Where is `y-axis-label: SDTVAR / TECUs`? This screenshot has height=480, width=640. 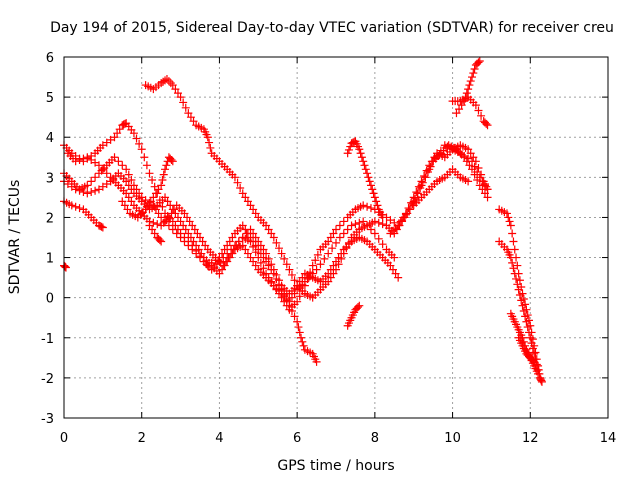
y-axis-label: SDTVAR / TECUs is located at coordinates (15, 237).